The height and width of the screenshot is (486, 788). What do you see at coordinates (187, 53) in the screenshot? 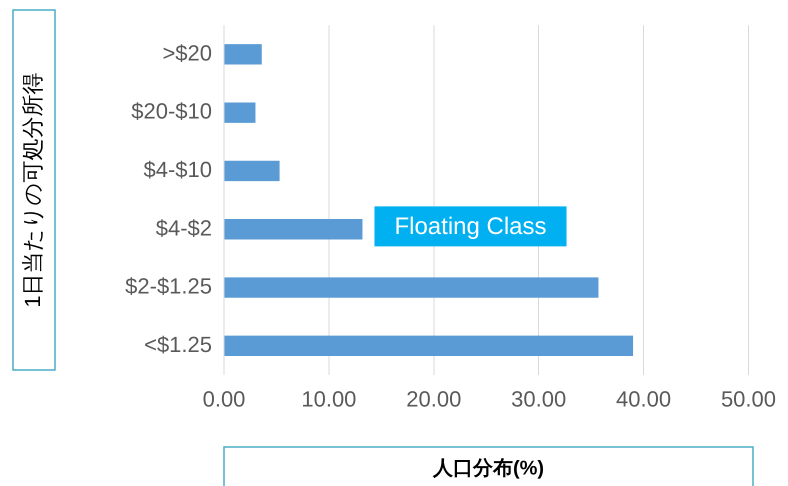
I see `y-tick-label: >$20` at bounding box center [187, 53].